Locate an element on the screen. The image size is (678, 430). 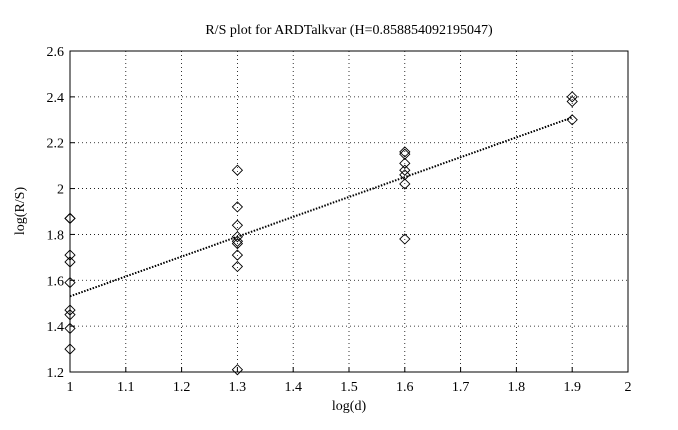
x-axis-label: log(d) is located at coordinates (349, 406).